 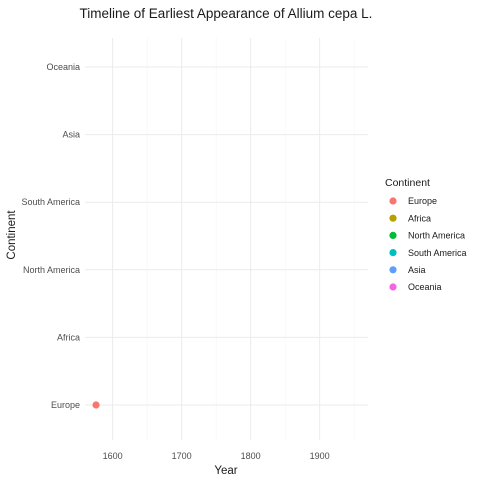 I want to click on data-point, so click(x=96, y=405).